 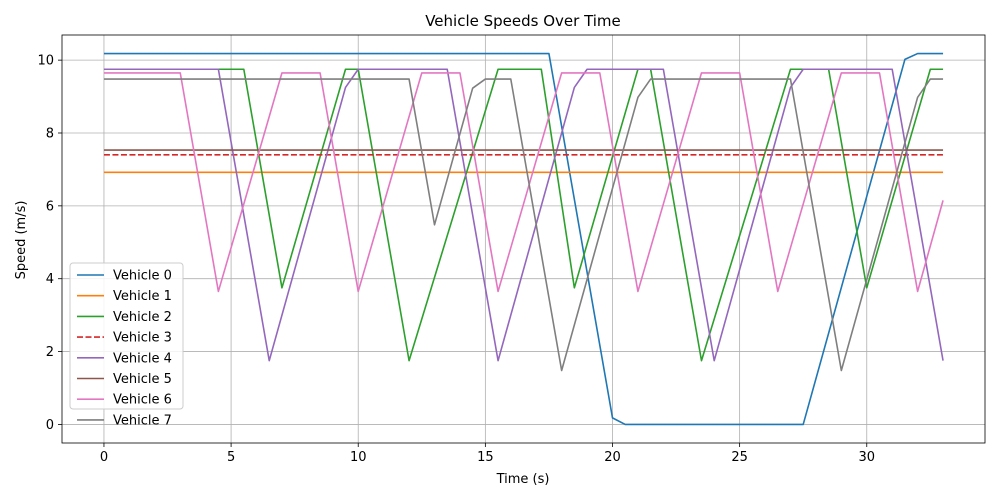 I want to click on legend-label: Vehicle 7, so click(x=142, y=420).